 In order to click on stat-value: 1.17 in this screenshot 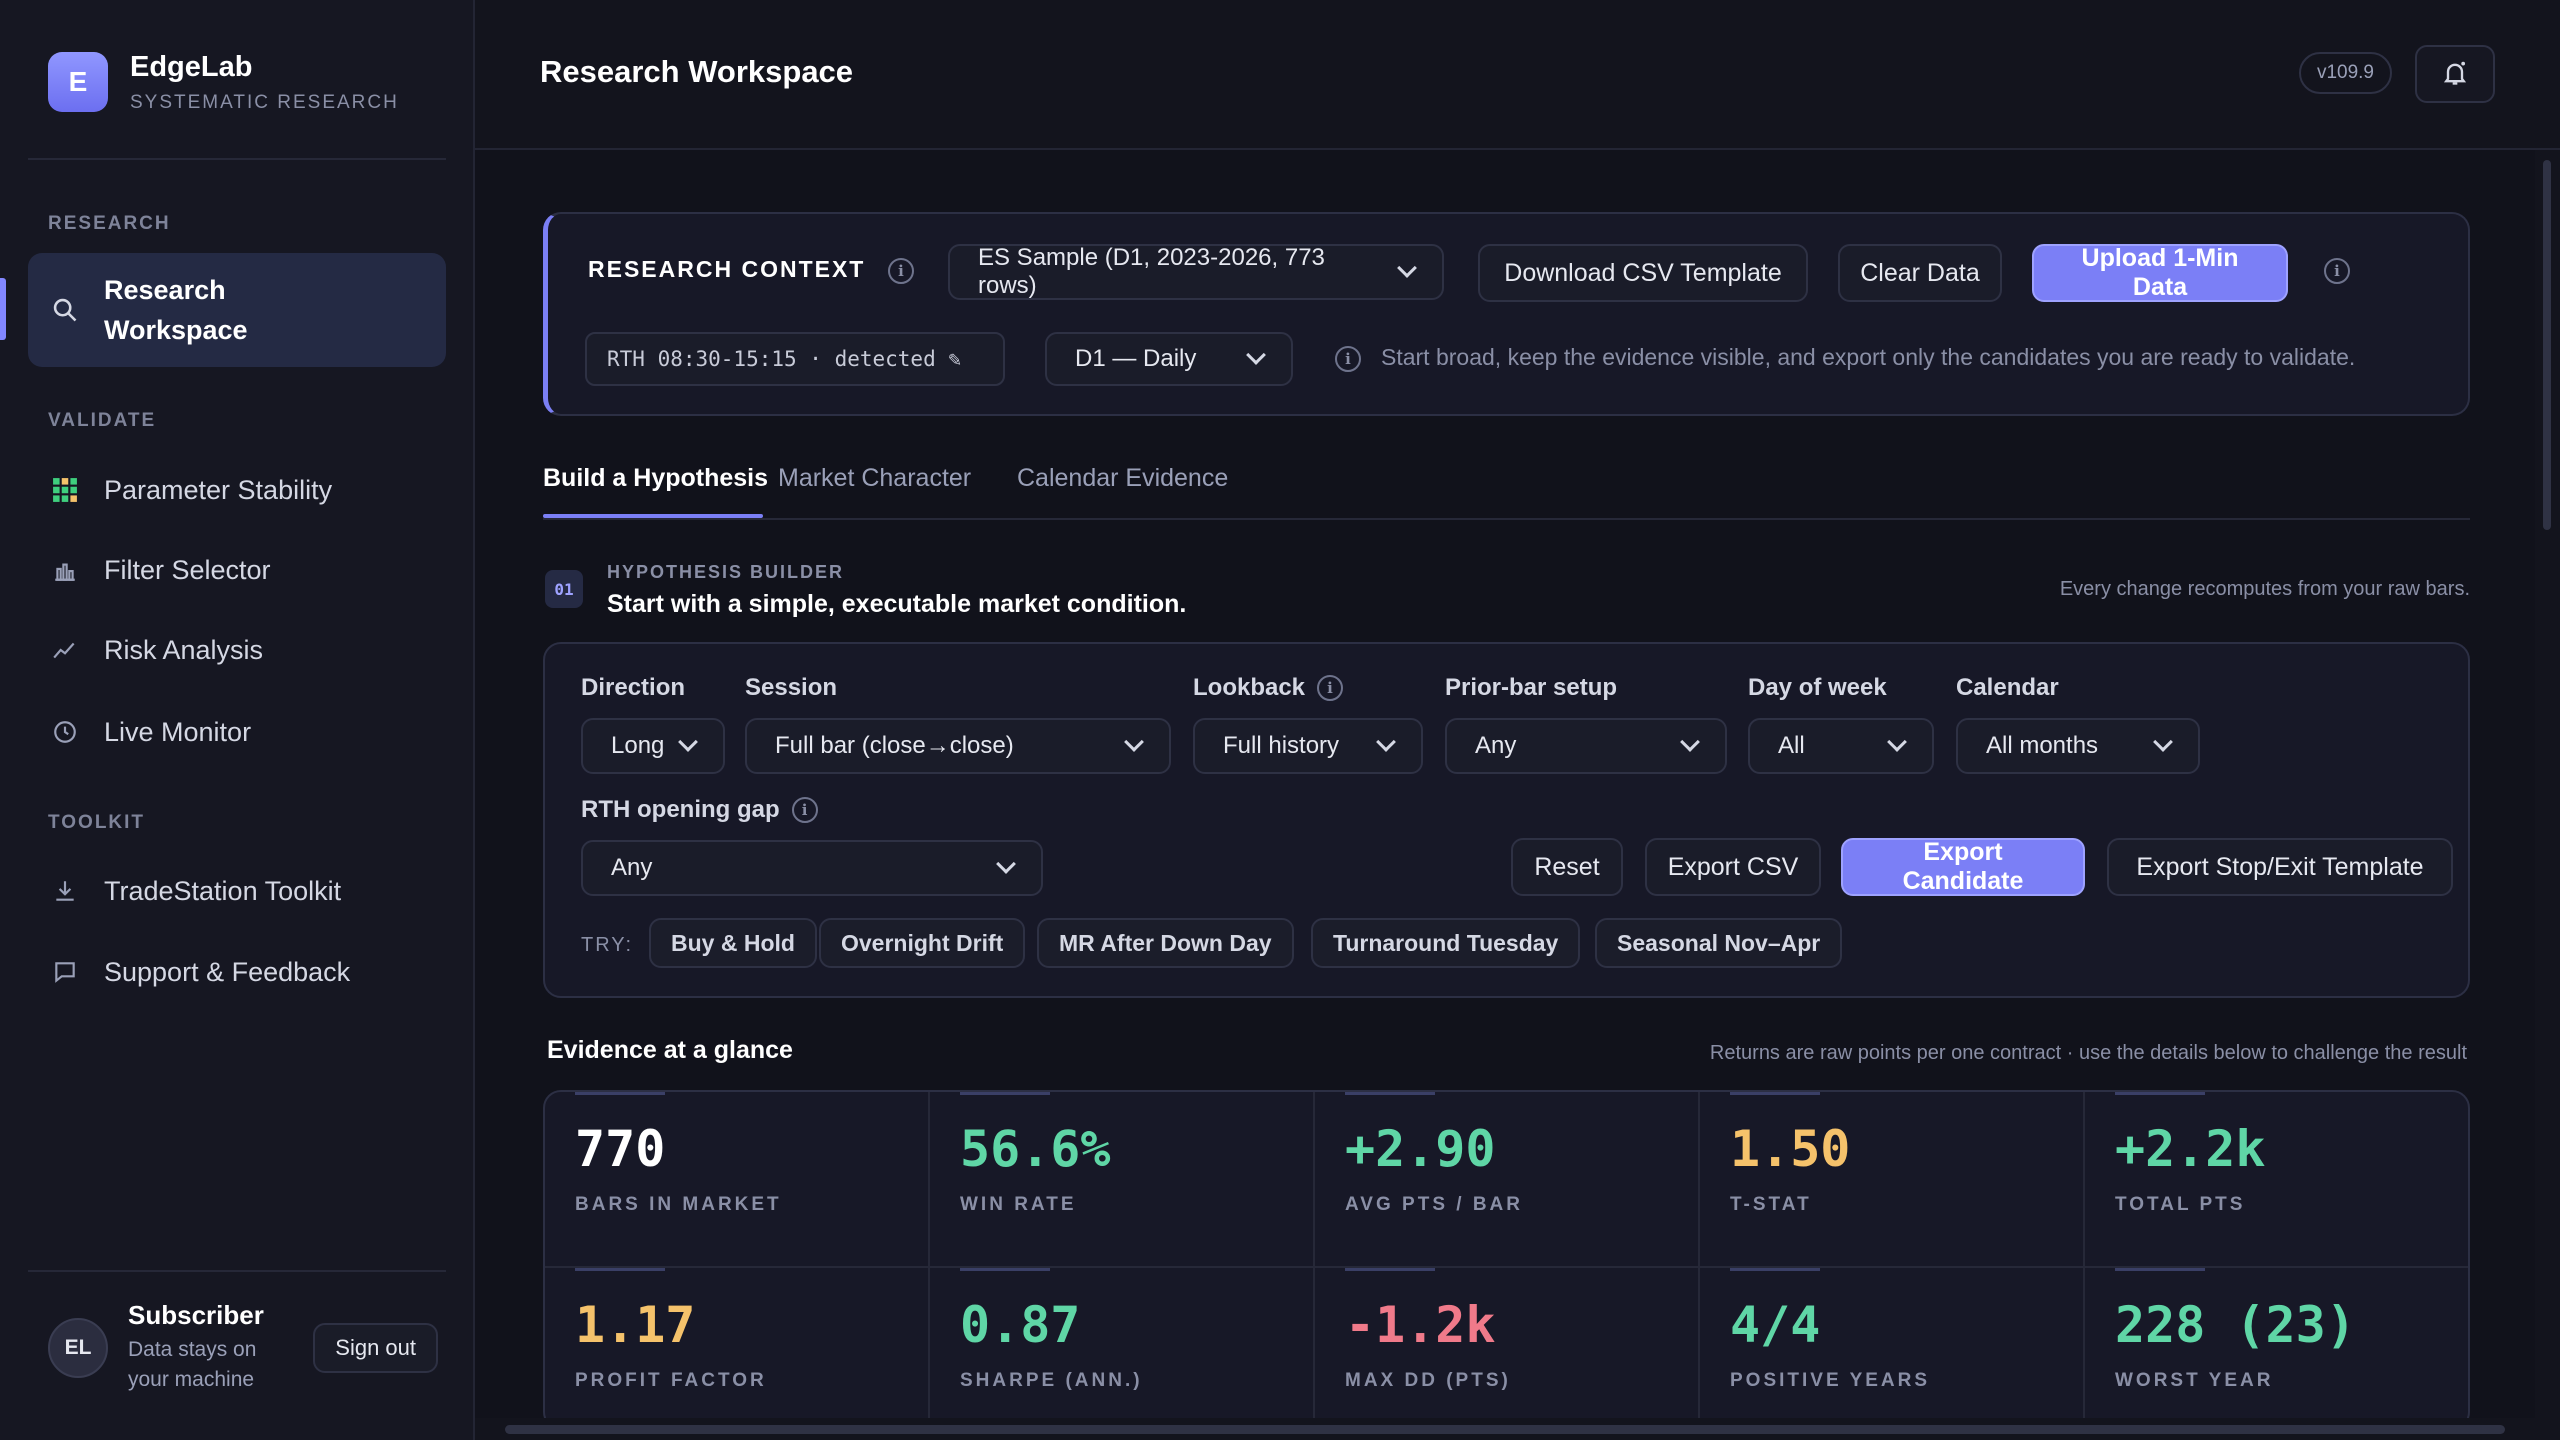, I will do `click(635, 1325)`.